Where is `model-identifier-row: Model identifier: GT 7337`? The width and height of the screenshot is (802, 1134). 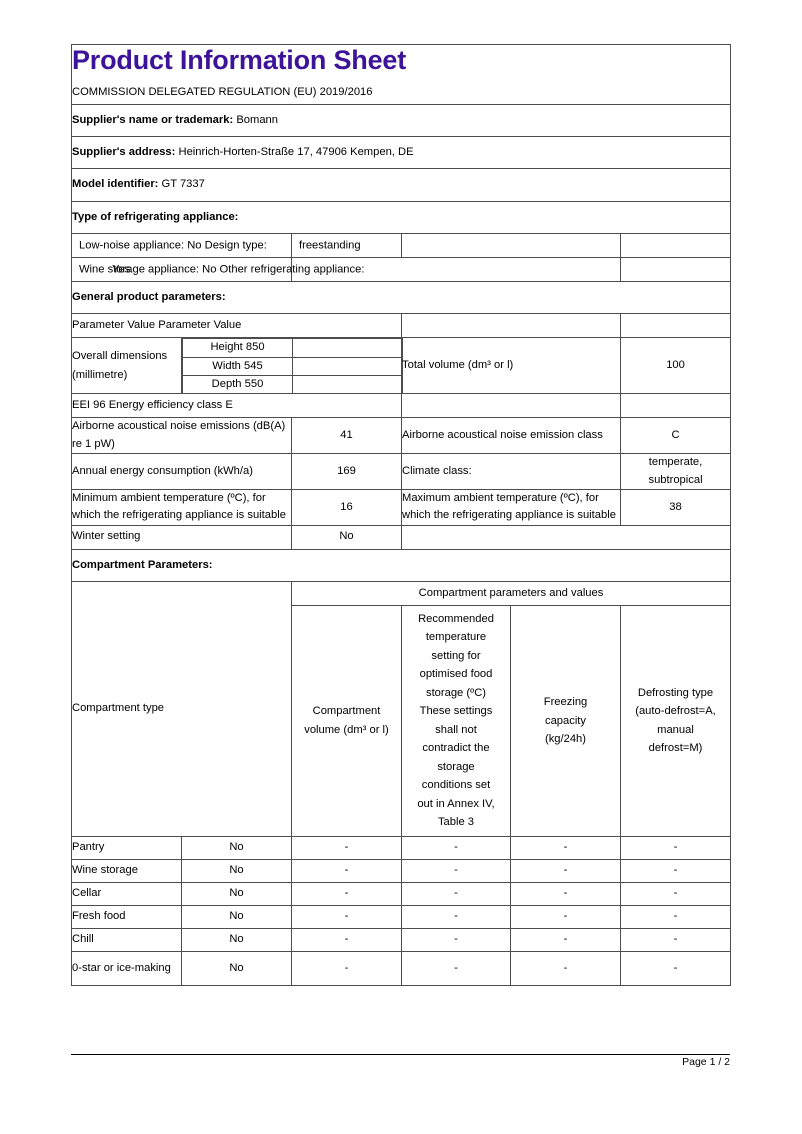 model-identifier-row: Model identifier: GT 7337 is located at coordinates (401, 185).